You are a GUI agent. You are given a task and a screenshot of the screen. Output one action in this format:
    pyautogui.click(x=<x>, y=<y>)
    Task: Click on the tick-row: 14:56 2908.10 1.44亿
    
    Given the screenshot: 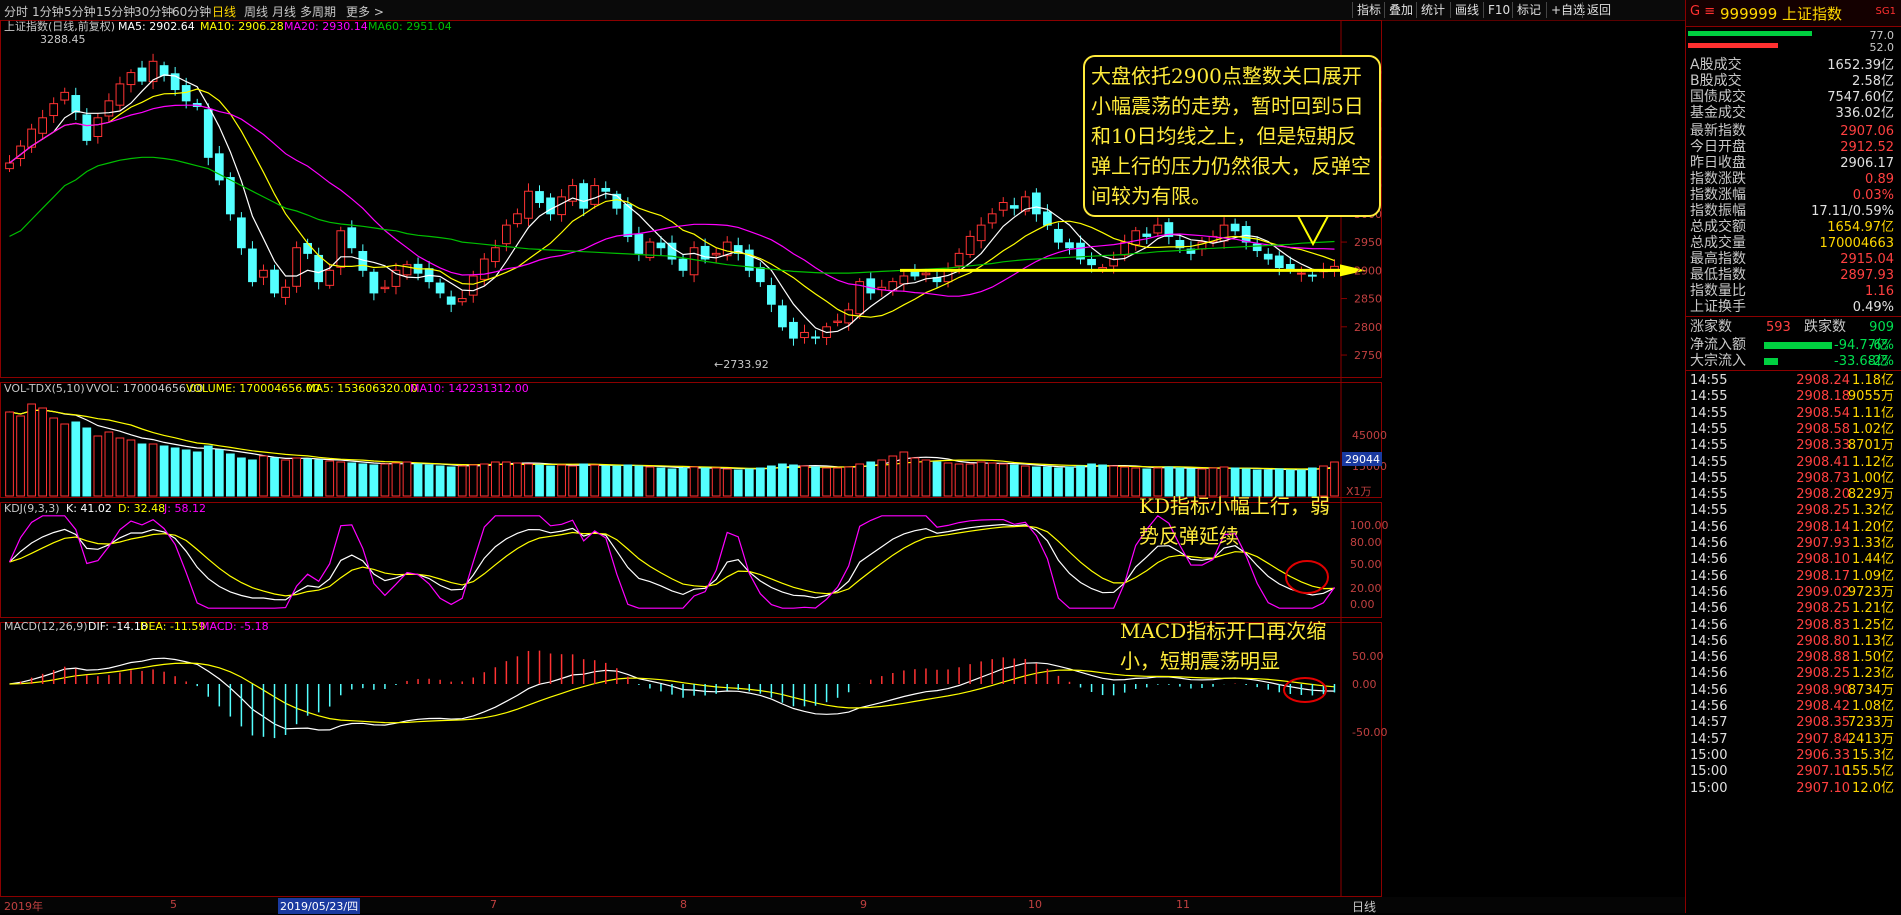 What is the action you would take?
    pyautogui.click(x=1792, y=560)
    